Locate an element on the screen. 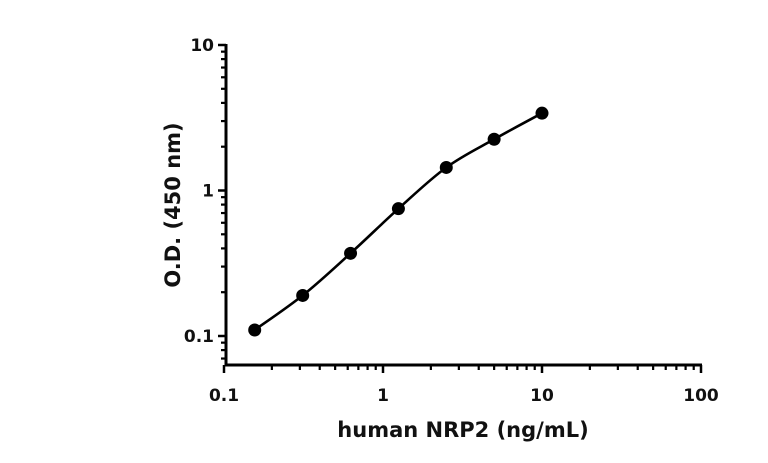 The image size is (768, 463). y-axis-title: O.D. (450 nm) is located at coordinates (173, 204).